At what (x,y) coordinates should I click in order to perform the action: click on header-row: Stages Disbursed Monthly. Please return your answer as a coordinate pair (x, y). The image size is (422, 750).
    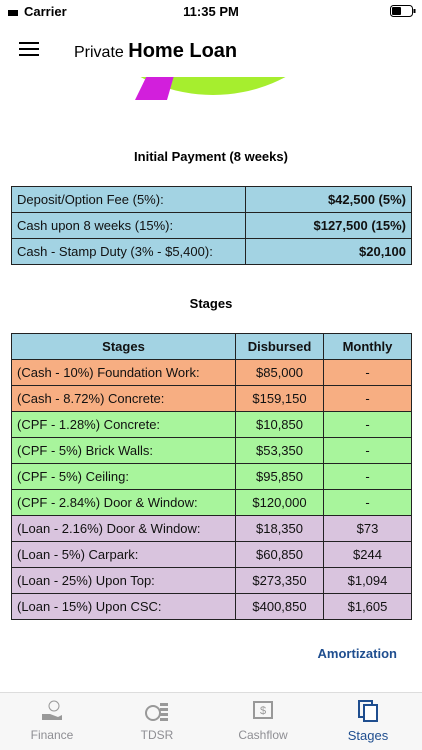
    Looking at the image, I should click on (211, 346).